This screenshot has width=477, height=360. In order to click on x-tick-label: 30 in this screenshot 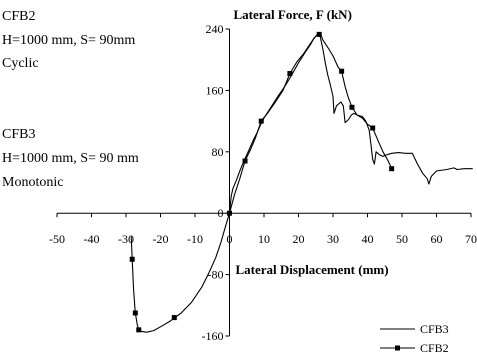, I will do `click(333, 239)`.